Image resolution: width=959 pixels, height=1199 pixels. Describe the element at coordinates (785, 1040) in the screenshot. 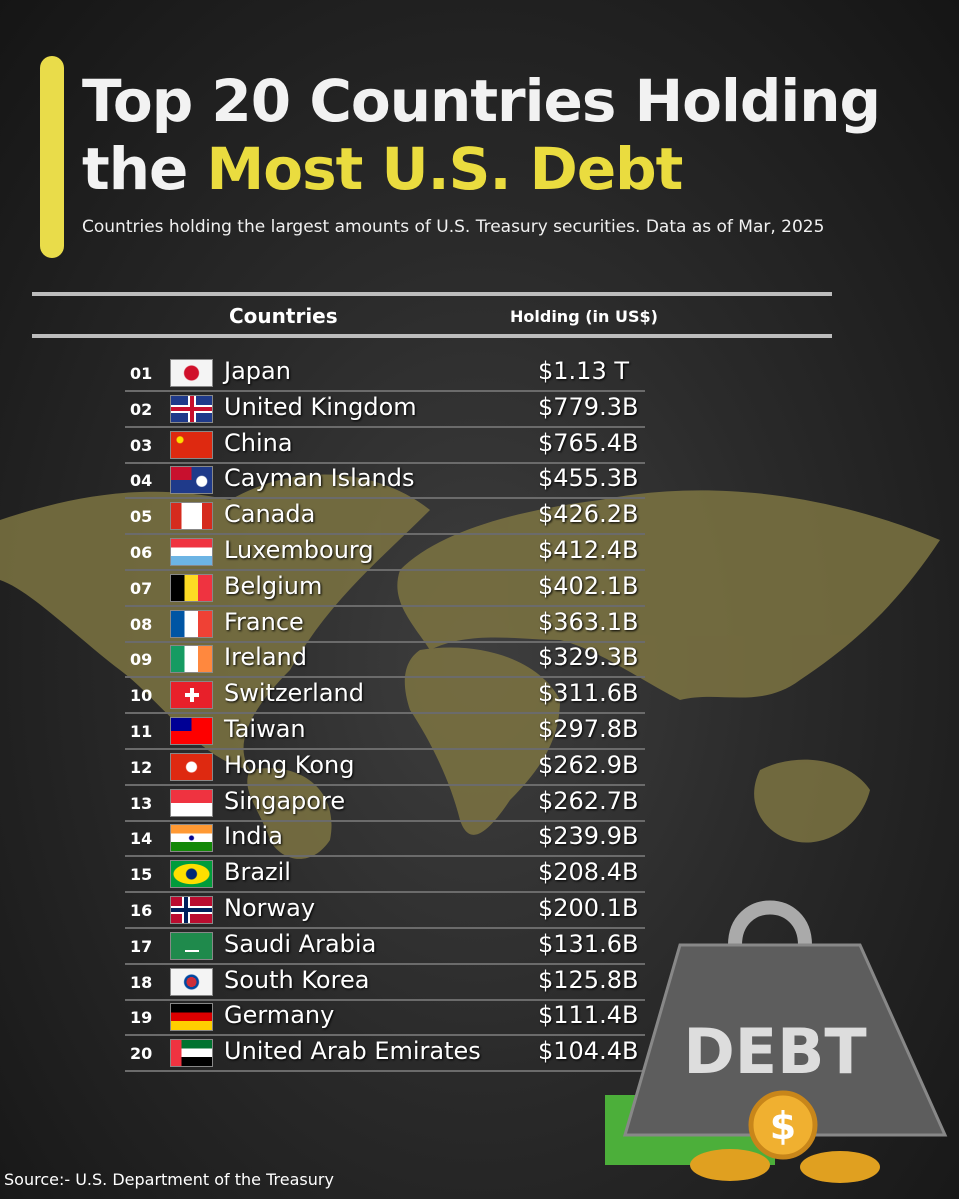

I see `weight-body` at that location.